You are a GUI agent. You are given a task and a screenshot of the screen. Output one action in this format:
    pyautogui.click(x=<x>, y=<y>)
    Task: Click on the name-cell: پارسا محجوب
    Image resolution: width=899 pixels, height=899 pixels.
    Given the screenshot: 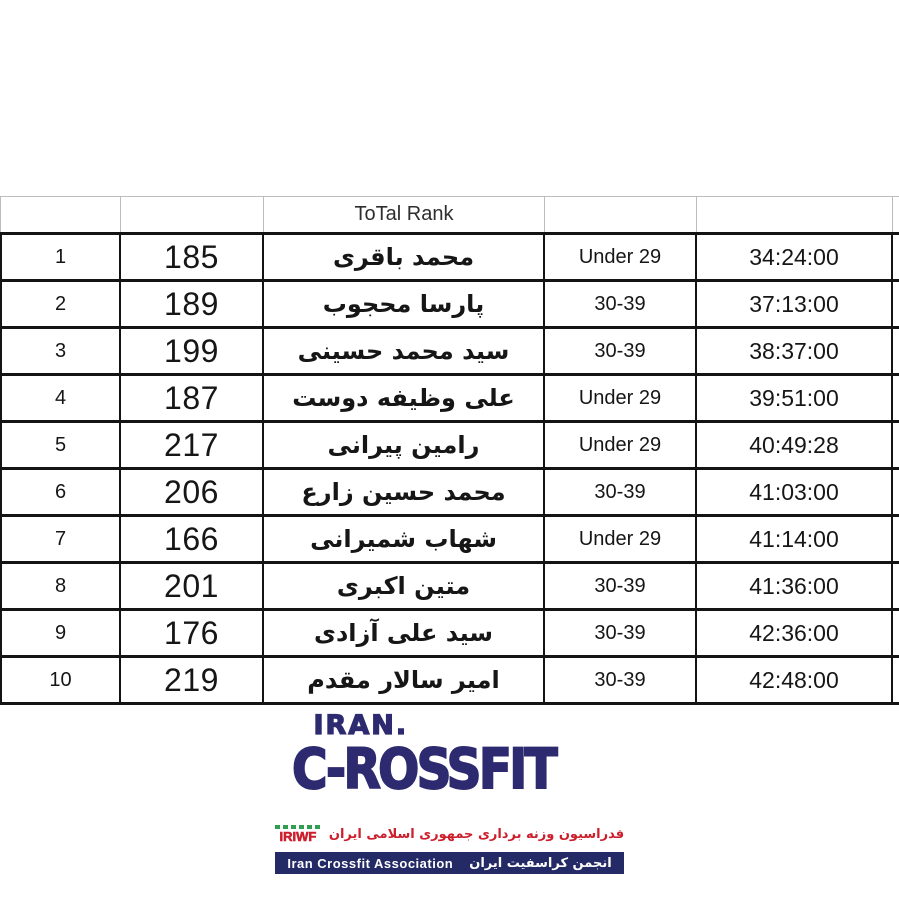 What is the action you would take?
    pyautogui.click(x=404, y=304)
    